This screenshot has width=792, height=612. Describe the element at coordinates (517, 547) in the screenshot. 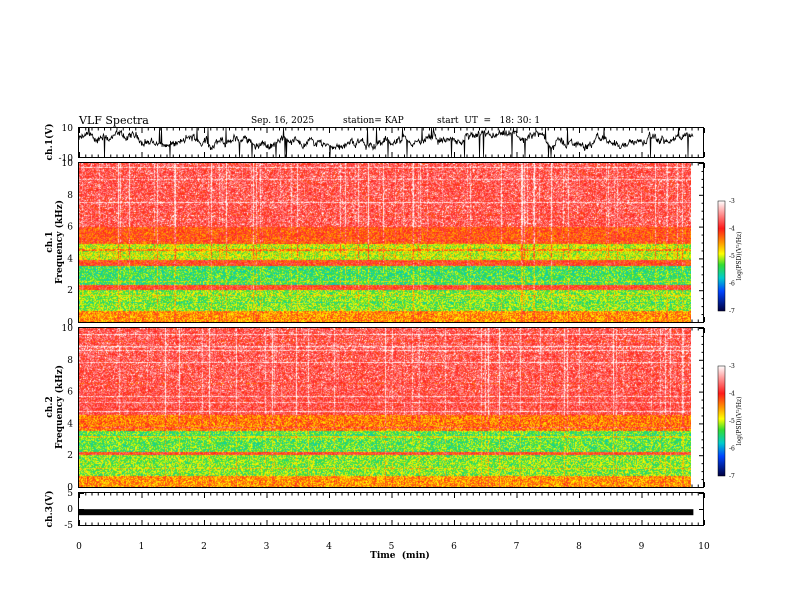

I see `x-tick-label: 7` at that location.